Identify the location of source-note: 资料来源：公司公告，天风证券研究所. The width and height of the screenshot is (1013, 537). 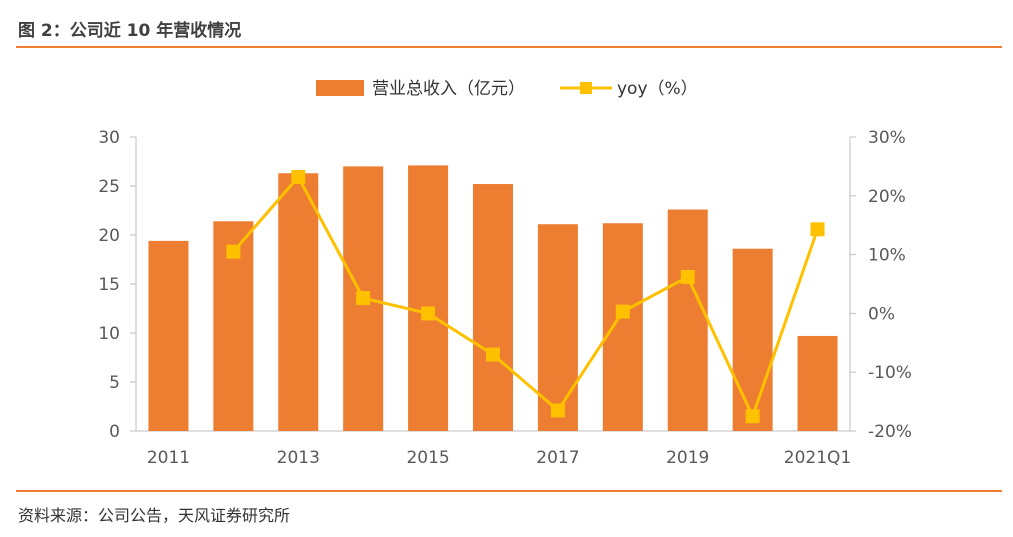
(154, 515).